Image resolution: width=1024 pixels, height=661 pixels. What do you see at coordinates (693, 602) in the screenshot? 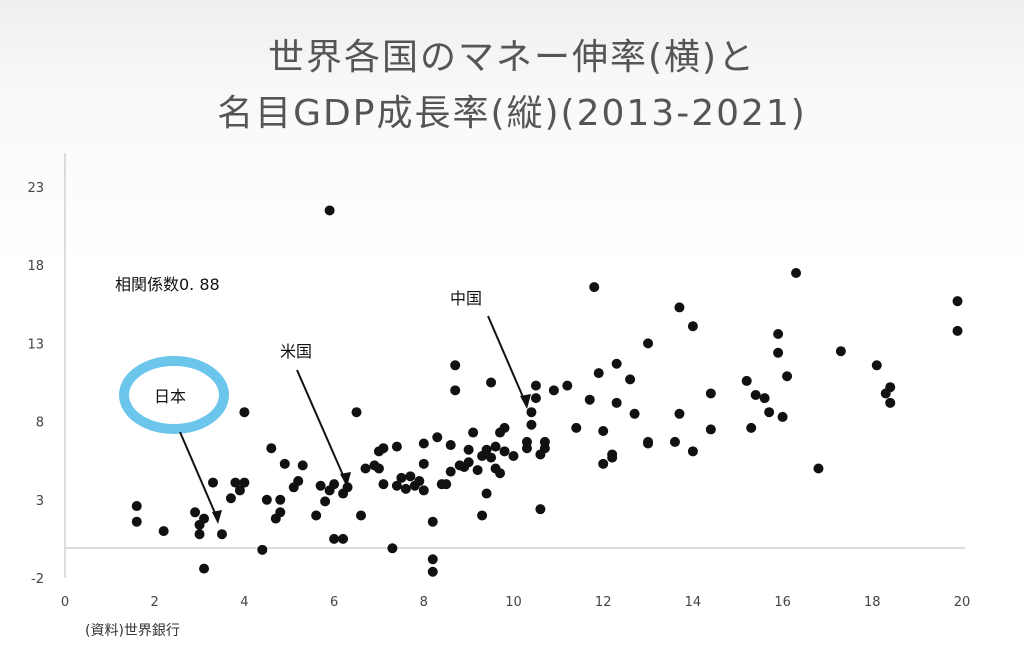
I see `x-tick-label: 14` at bounding box center [693, 602].